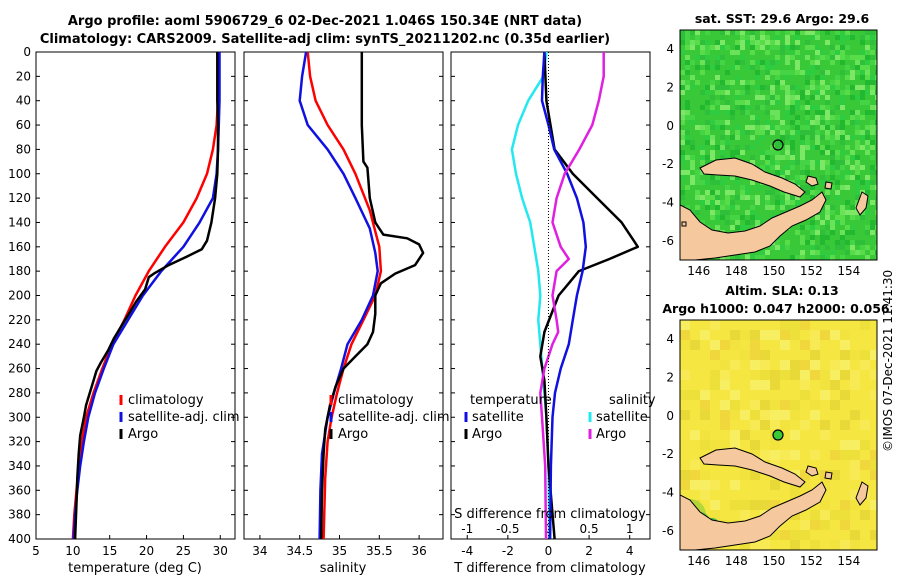  I want to click on x-tick-label: 5, so click(36, 551).